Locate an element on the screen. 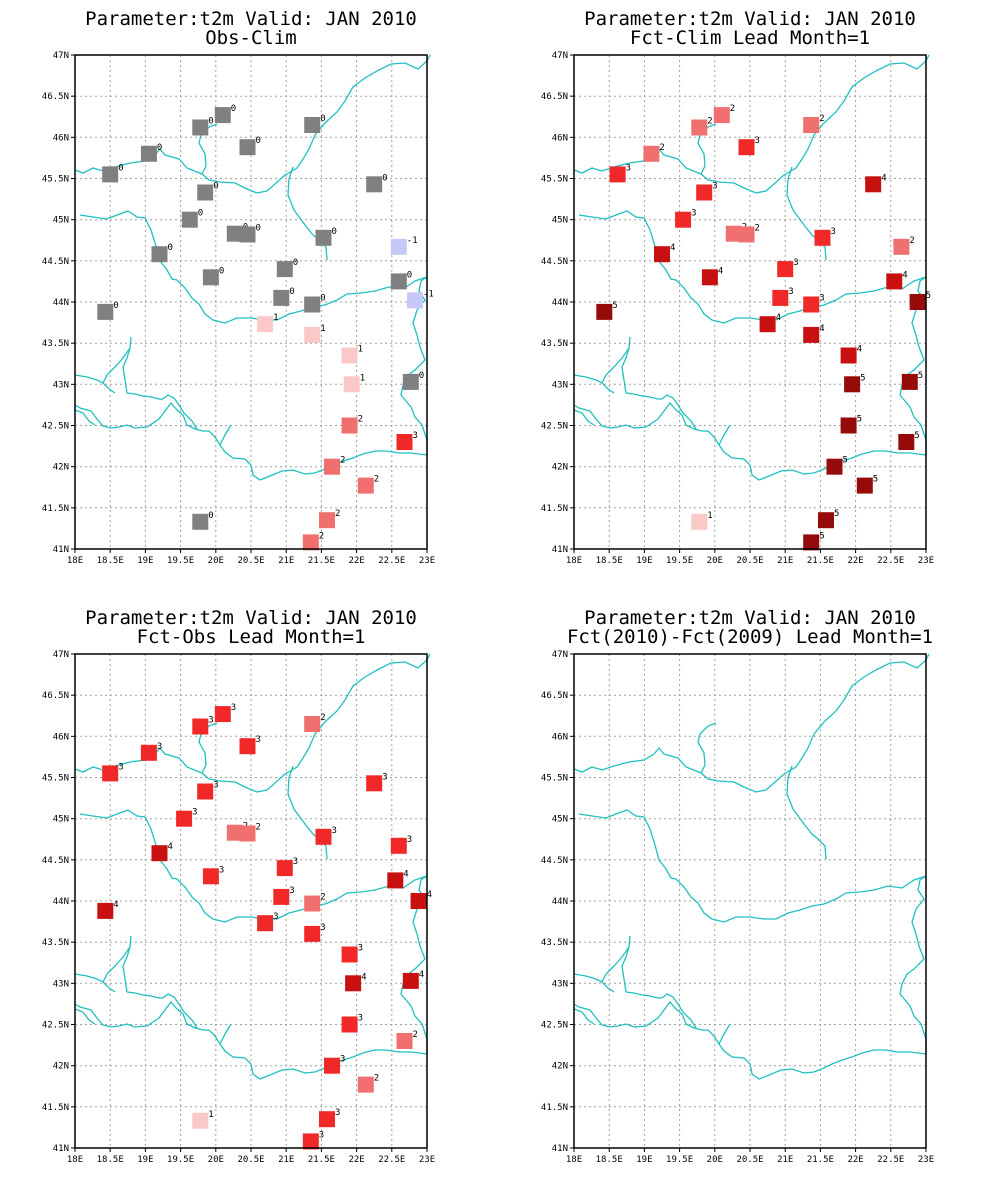 This screenshot has height=1200, width=1000. lon-tick-label: 18.5E is located at coordinates (609, 1160).